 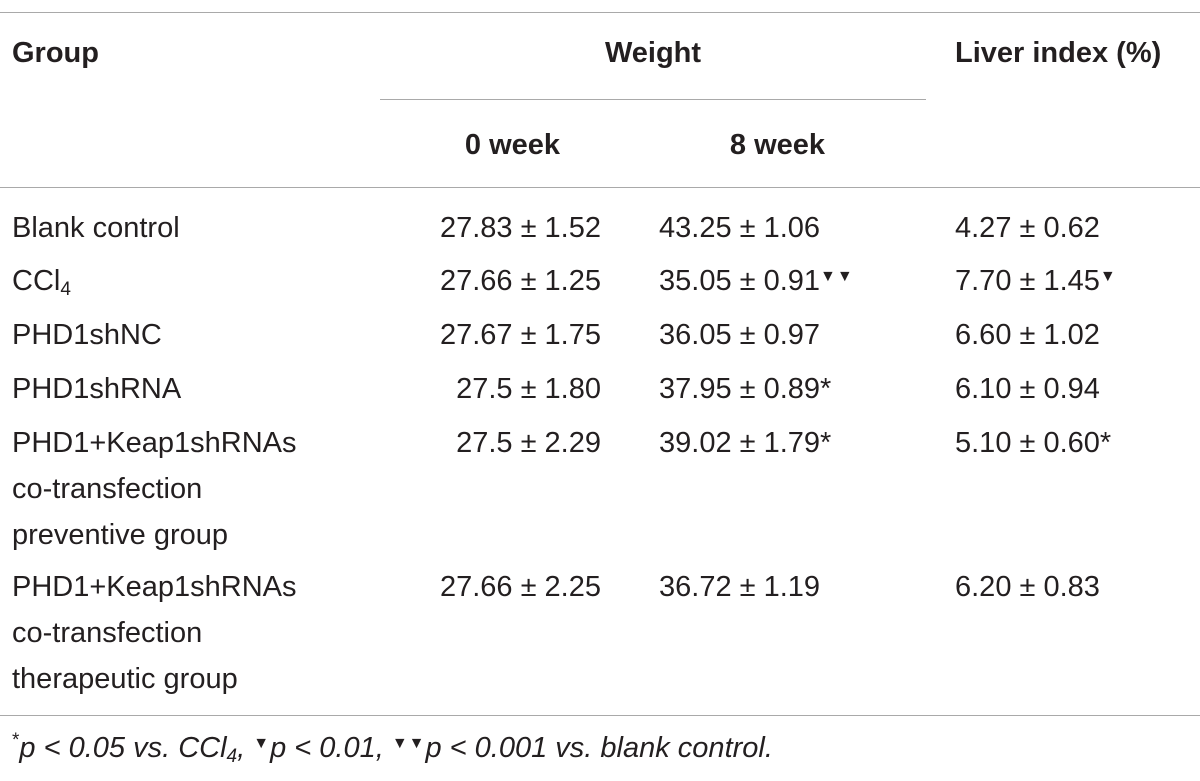 I want to click on cell-liver-index: 6.60 ± 1.02, so click(x=1027, y=335).